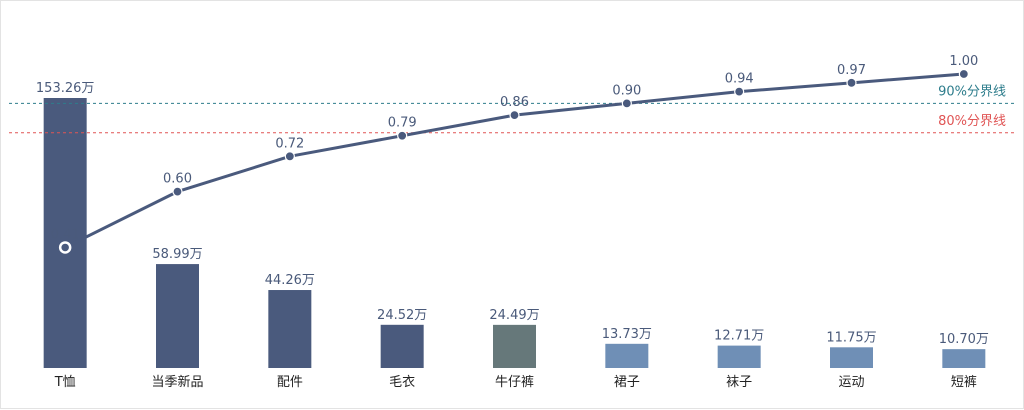  What do you see at coordinates (851, 337) in the screenshot?
I see `bar-value-label: 11.75万` at bounding box center [851, 337].